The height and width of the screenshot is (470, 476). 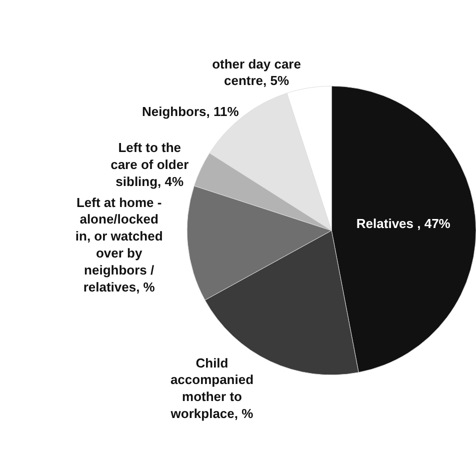 I want to click on slice-label: Child accompanied mother to workplace, %, so click(x=212, y=388).